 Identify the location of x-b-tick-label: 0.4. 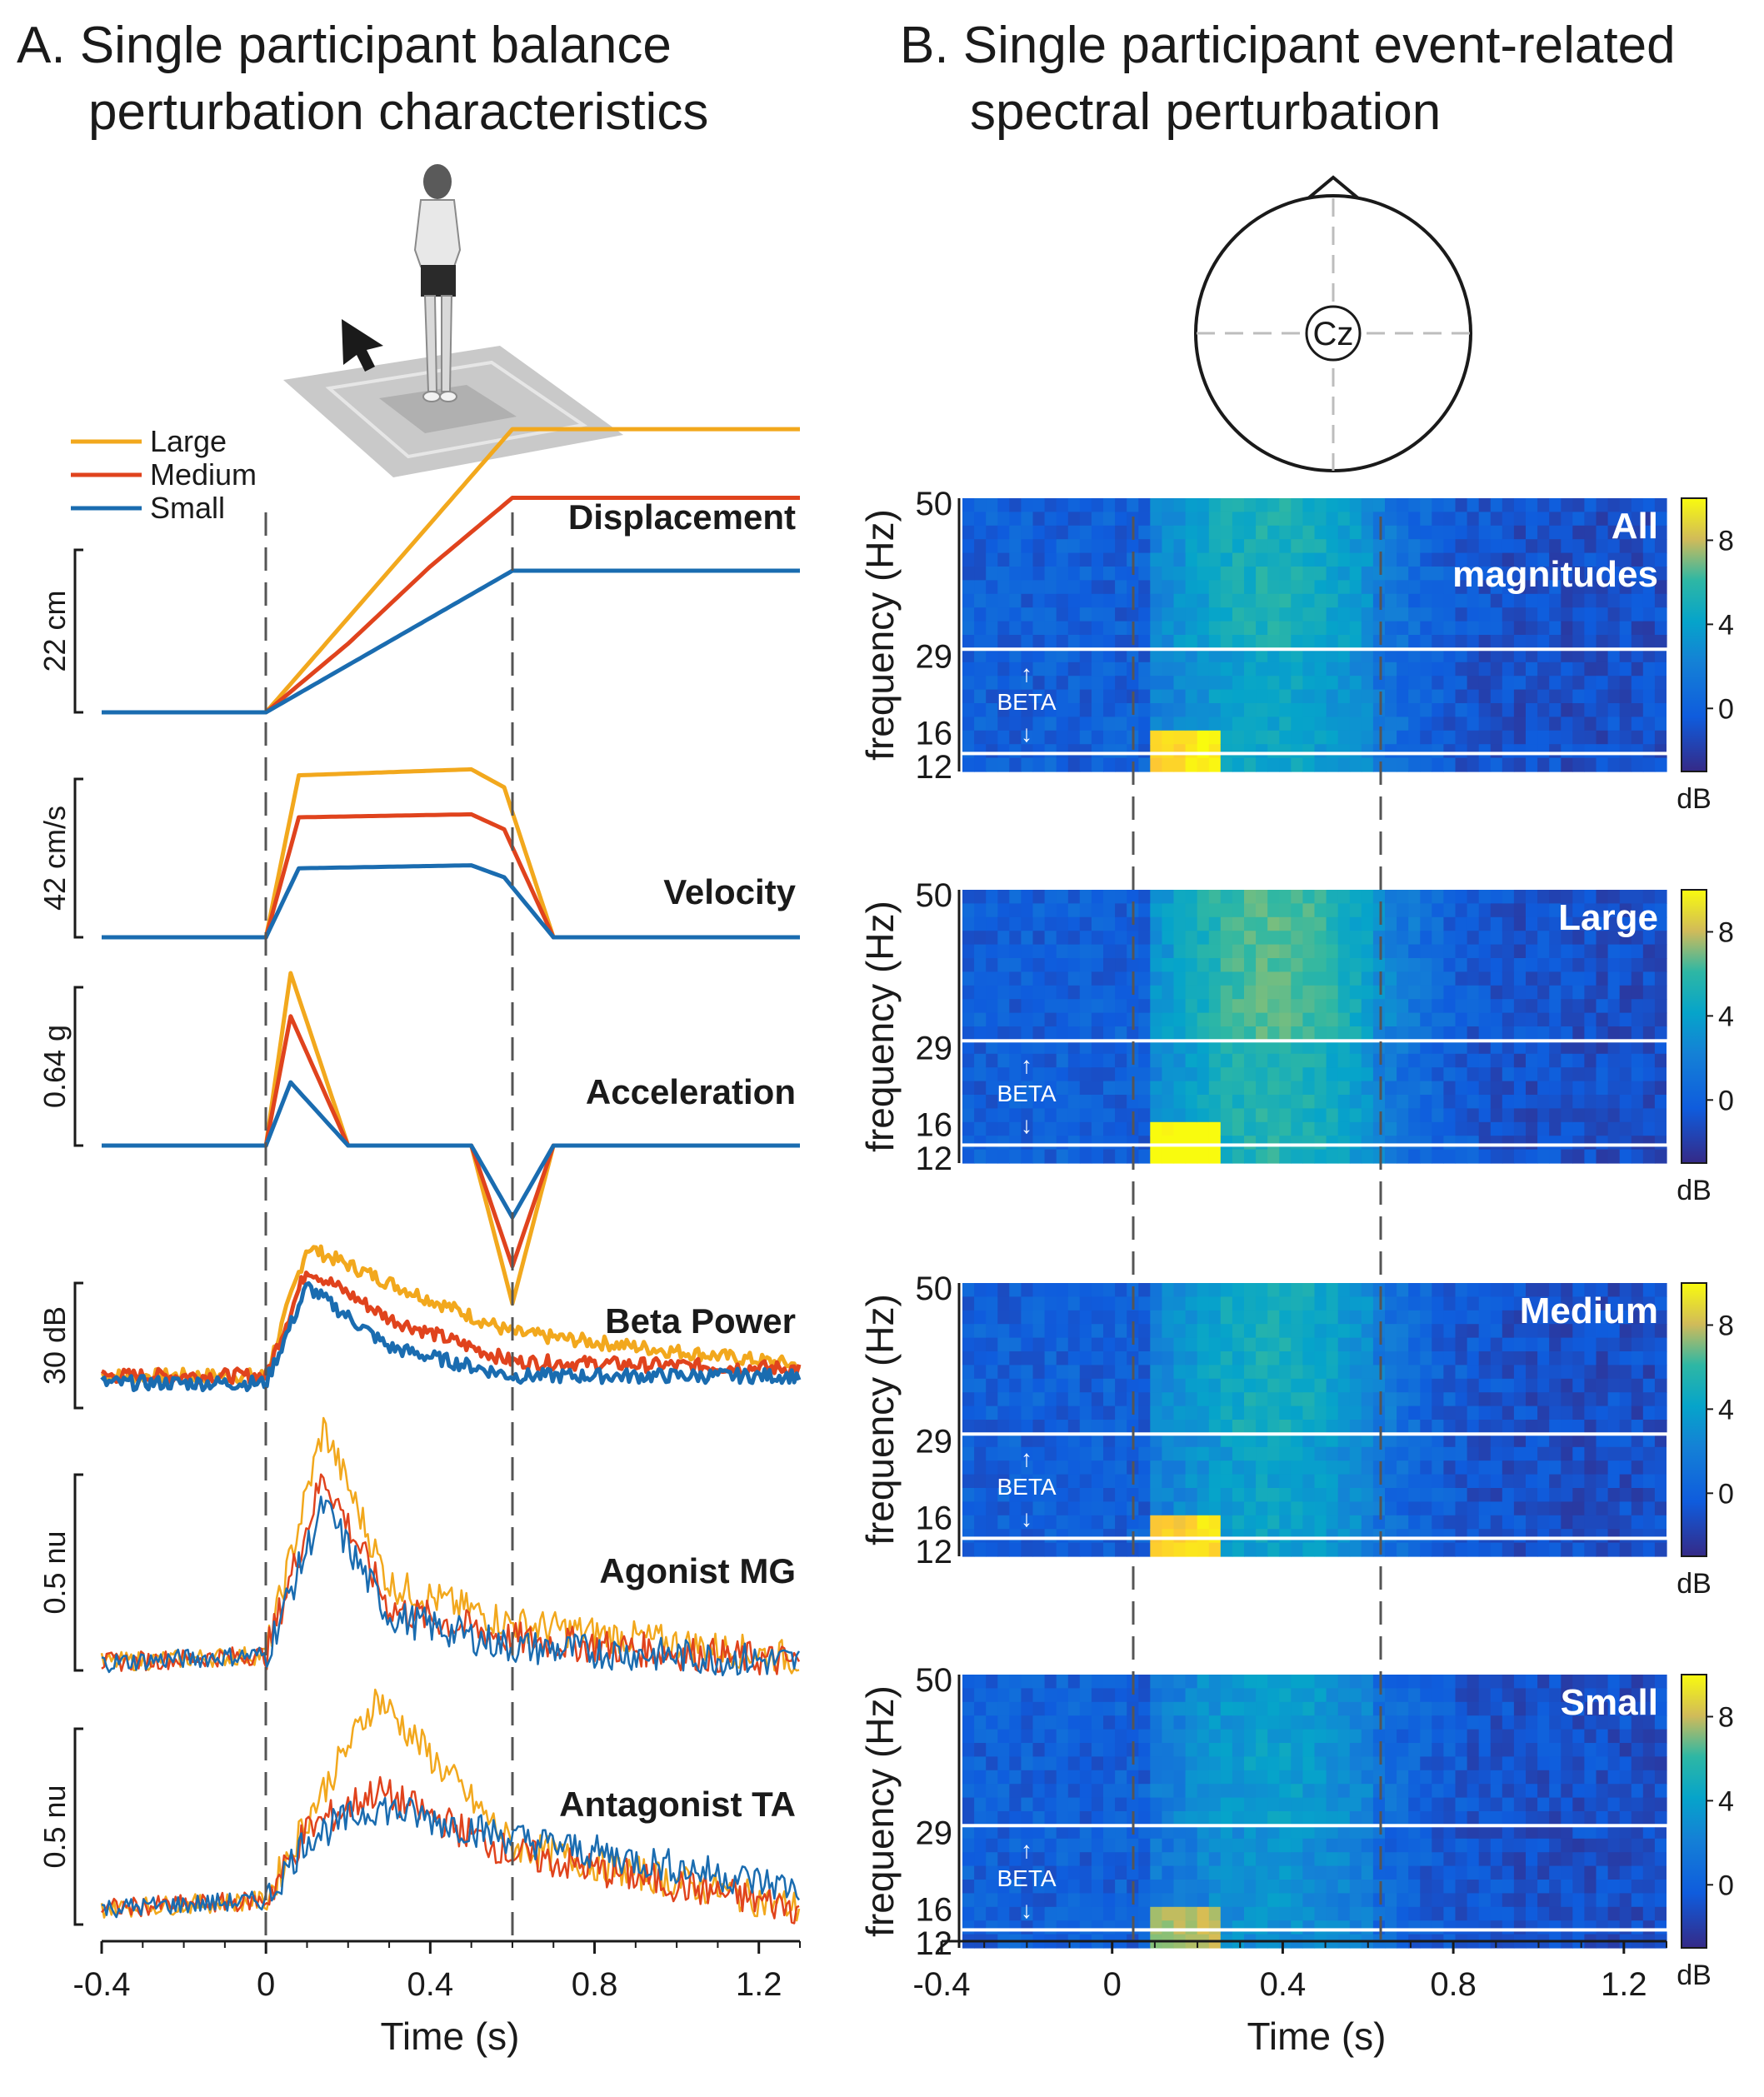
(1283, 1984).